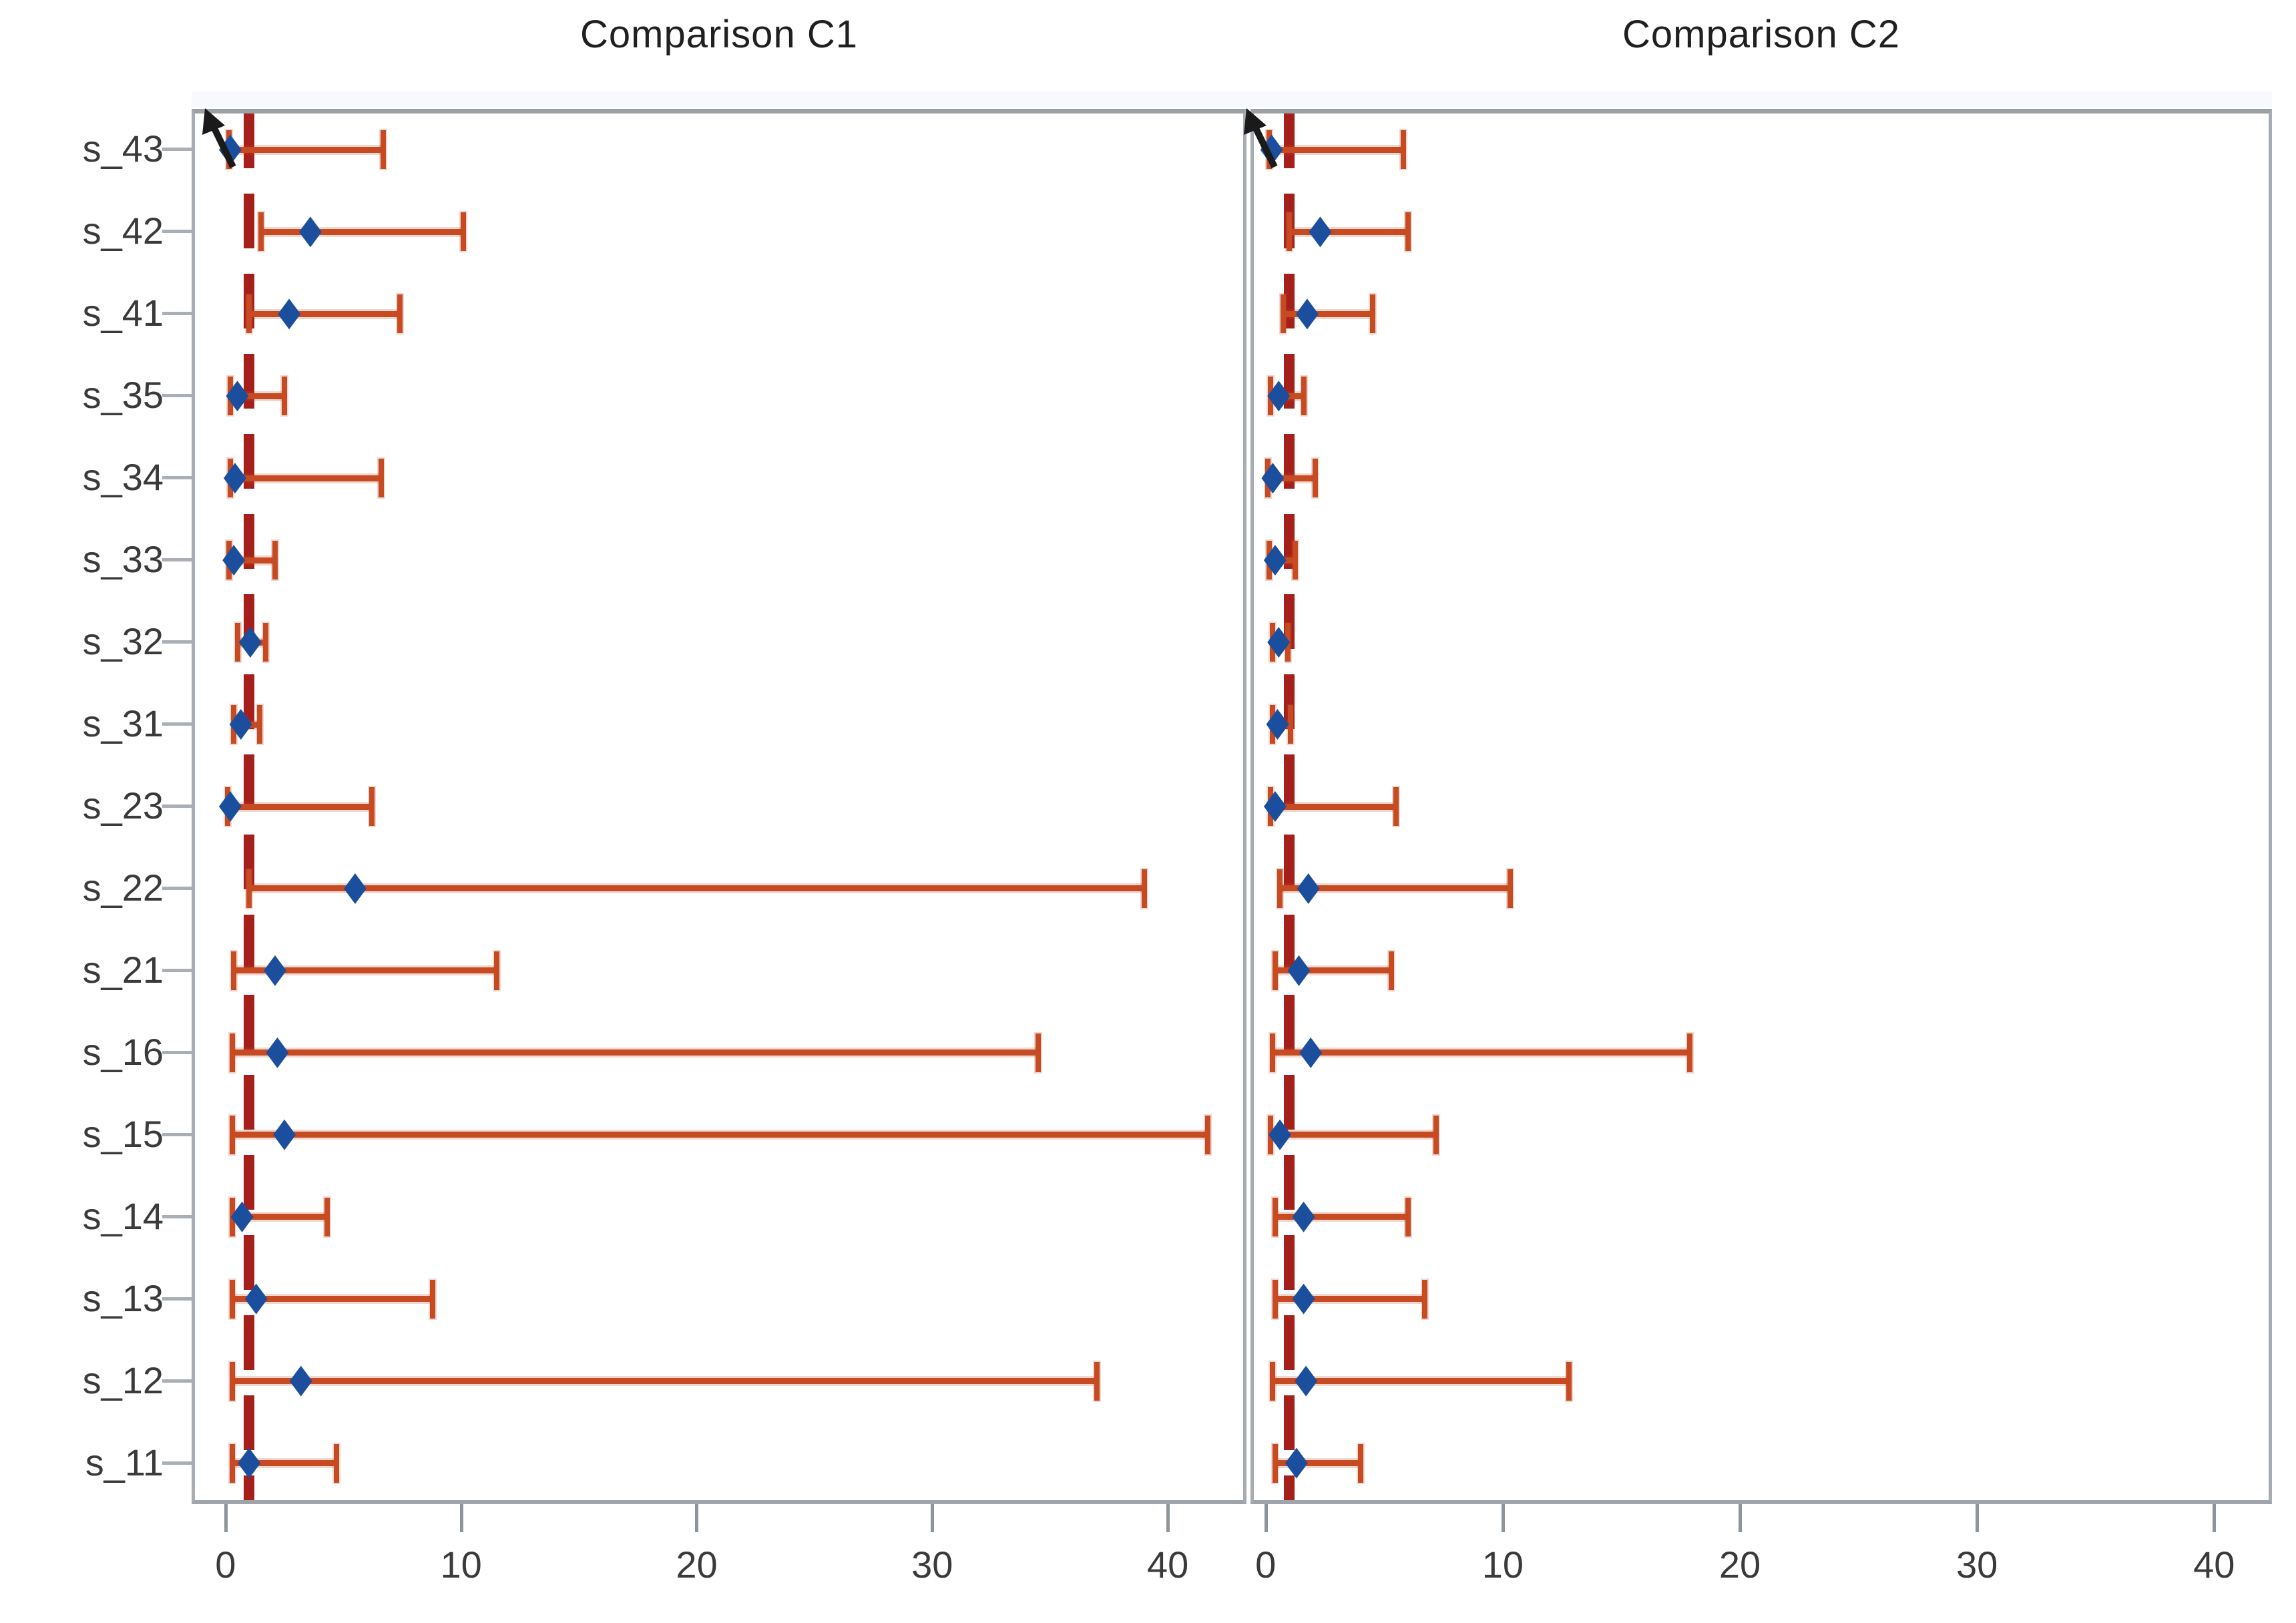 This screenshot has height=1623, width=2296. Describe the element at coordinates (1977, 1565) in the screenshot. I see `x-tick-label: 30` at that location.